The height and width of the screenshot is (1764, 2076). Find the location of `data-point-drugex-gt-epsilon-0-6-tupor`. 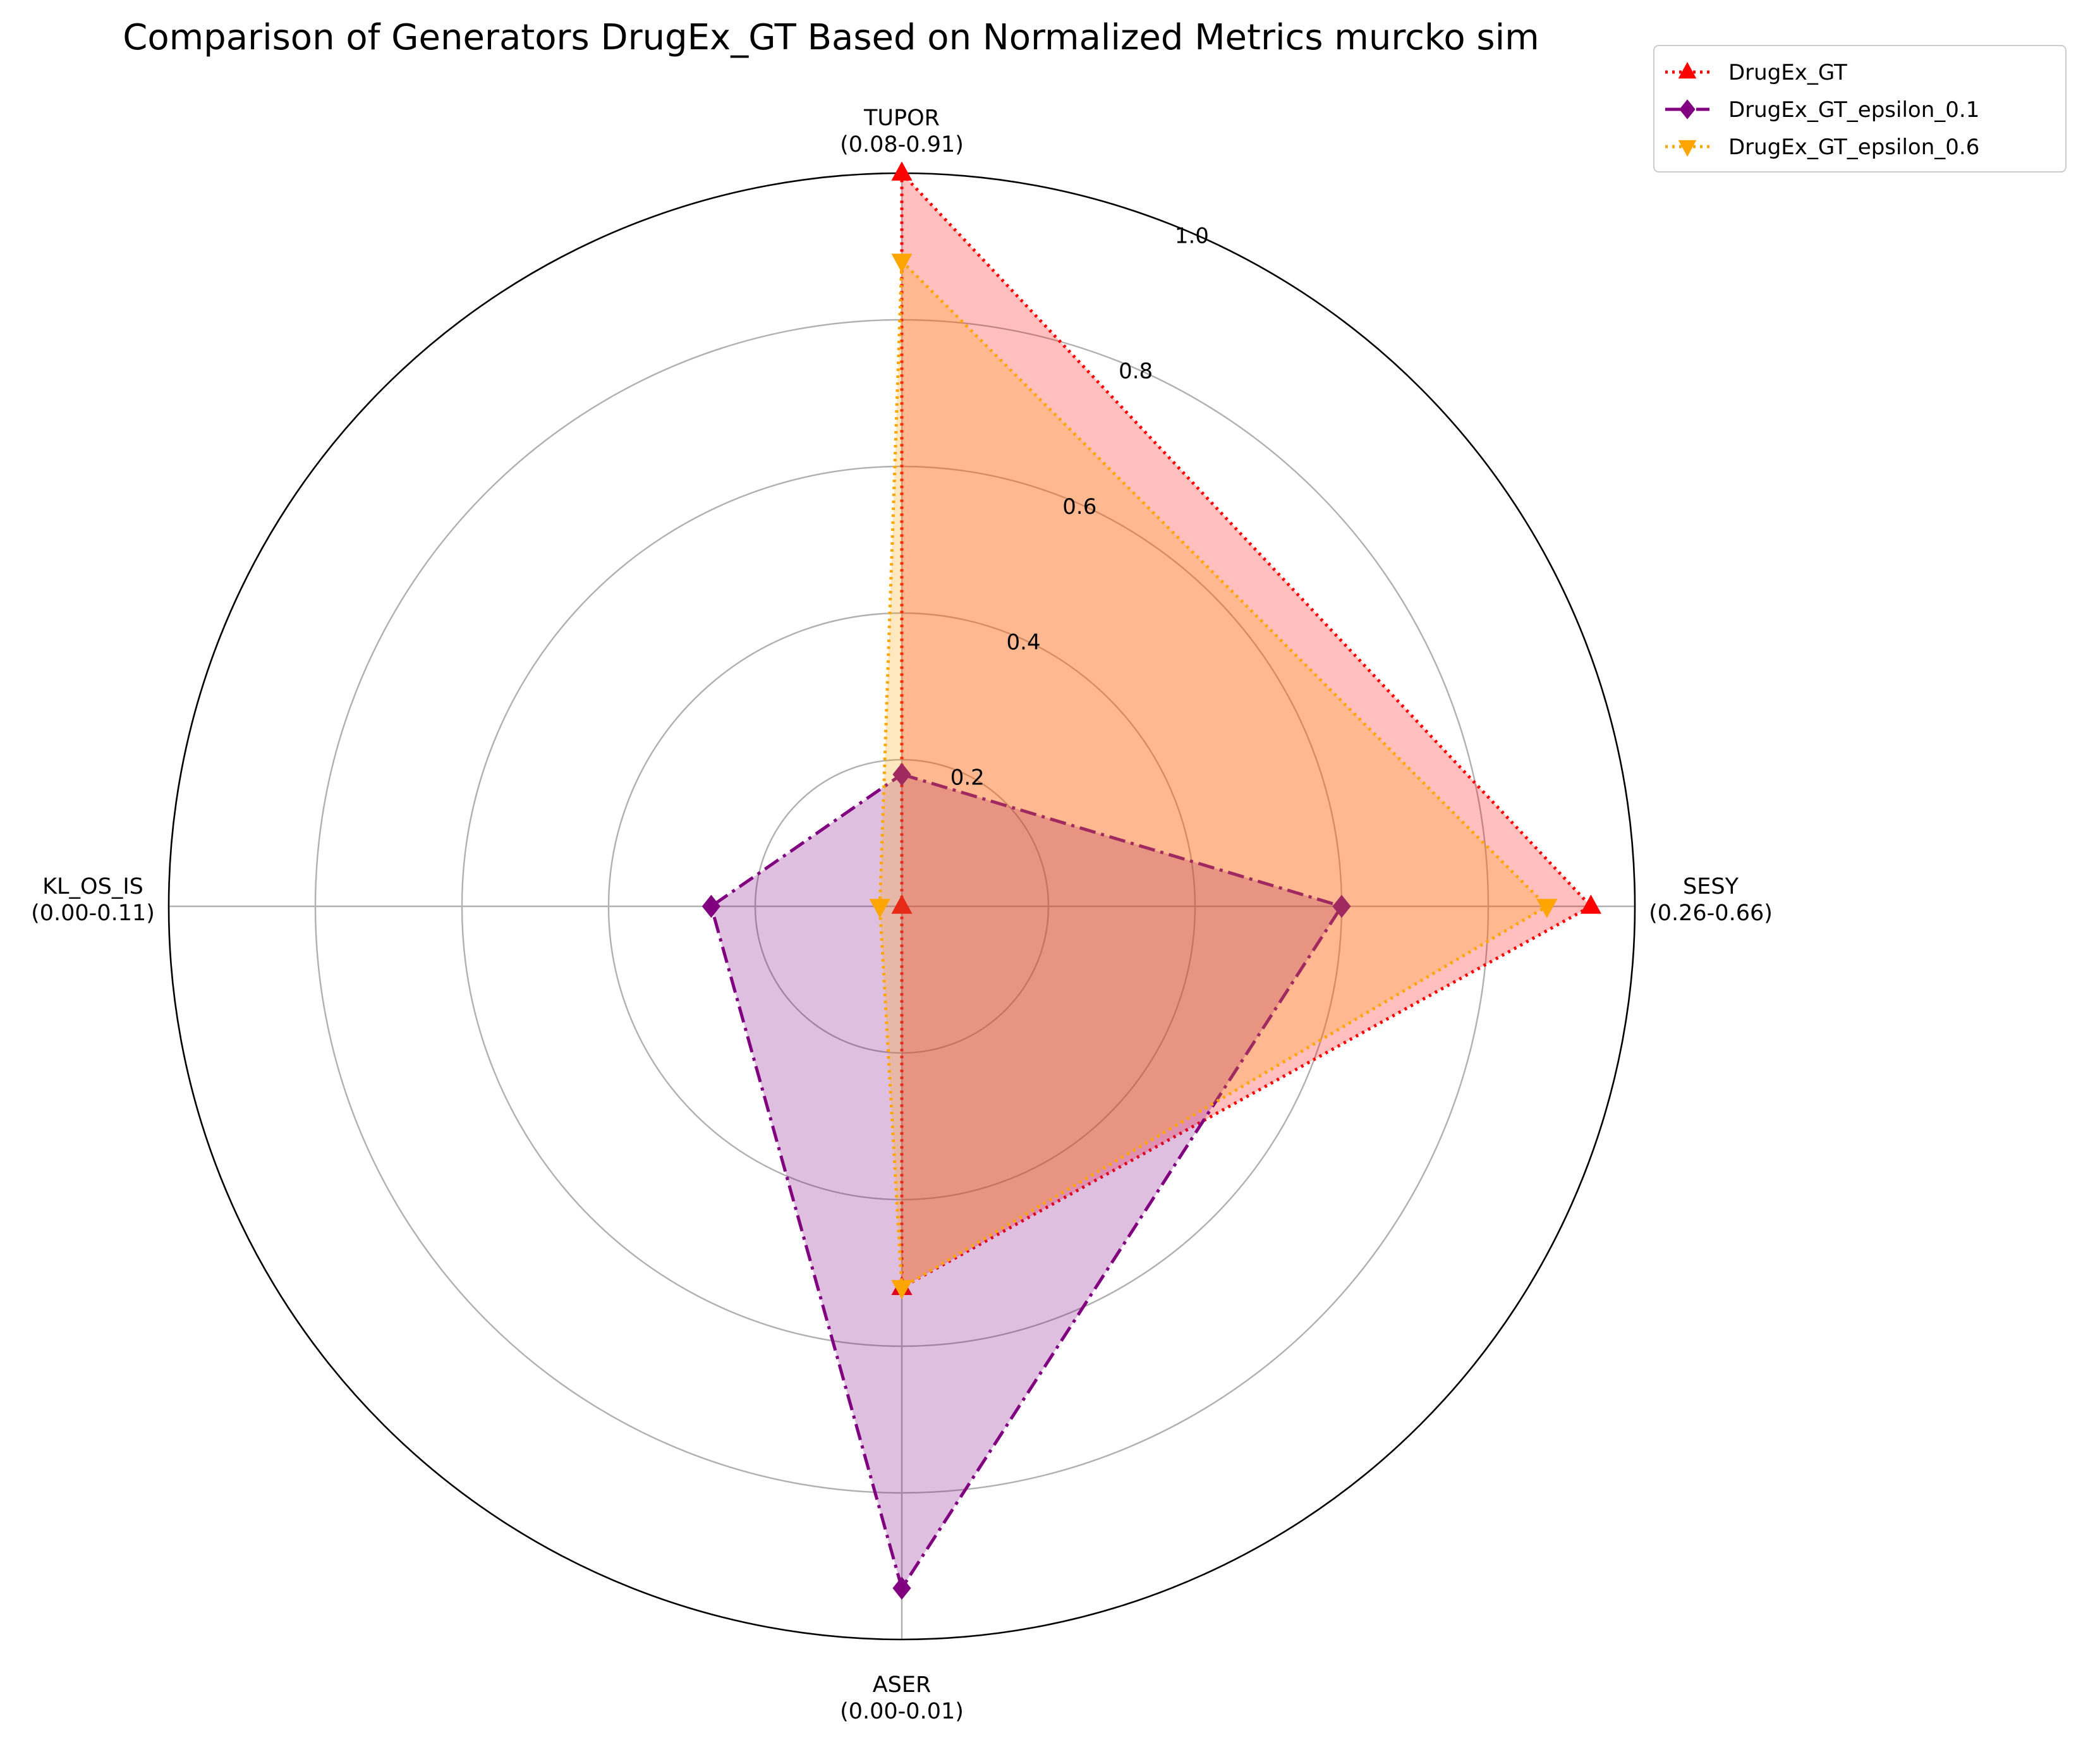

data-point-drugex-gt-epsilon-0-6-tupor is located at coordinates (902, 263).